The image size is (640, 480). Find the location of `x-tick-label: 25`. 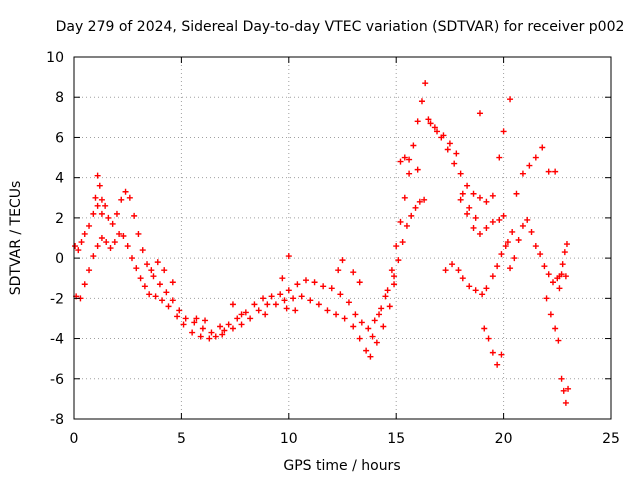

x-tick-label: 25 is located at coordinates (611, 439).